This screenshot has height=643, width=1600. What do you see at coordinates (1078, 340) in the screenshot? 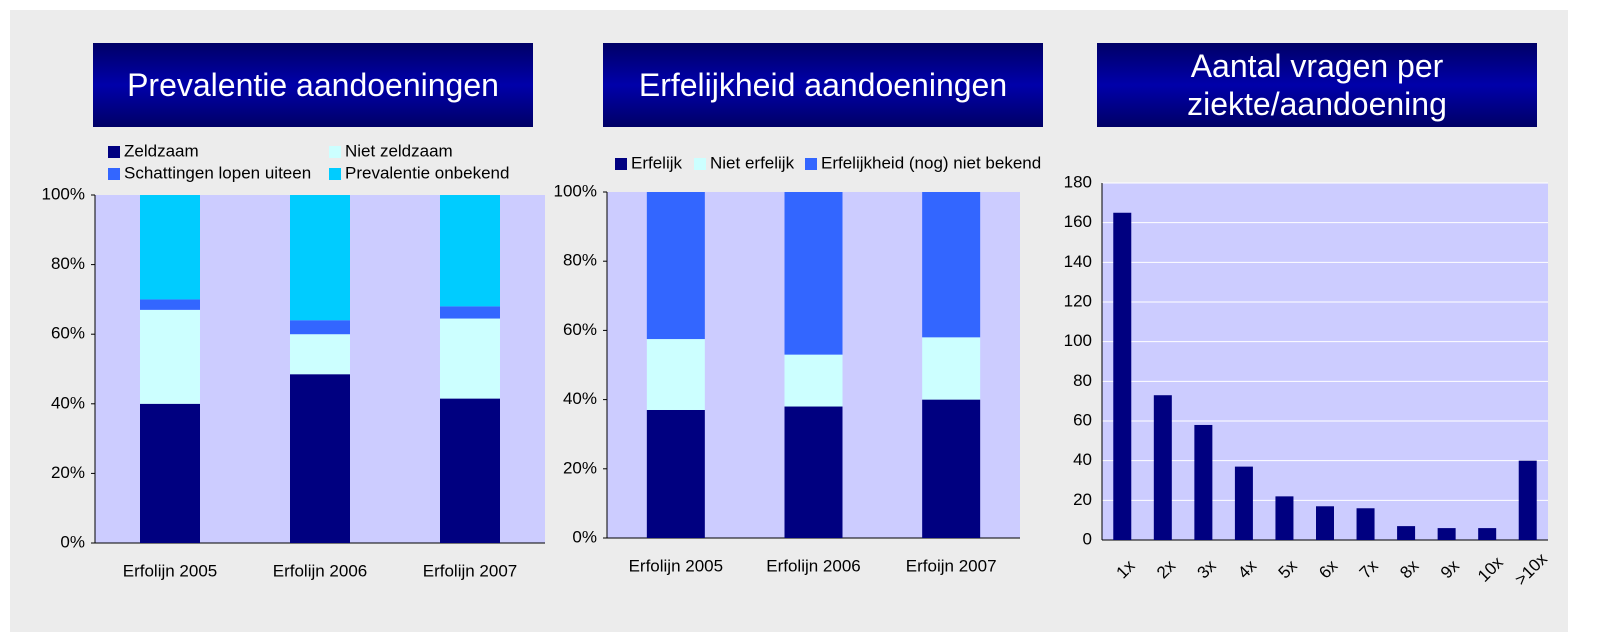
I see `y-tick-label: 100` at bounding box center [1078, 340].